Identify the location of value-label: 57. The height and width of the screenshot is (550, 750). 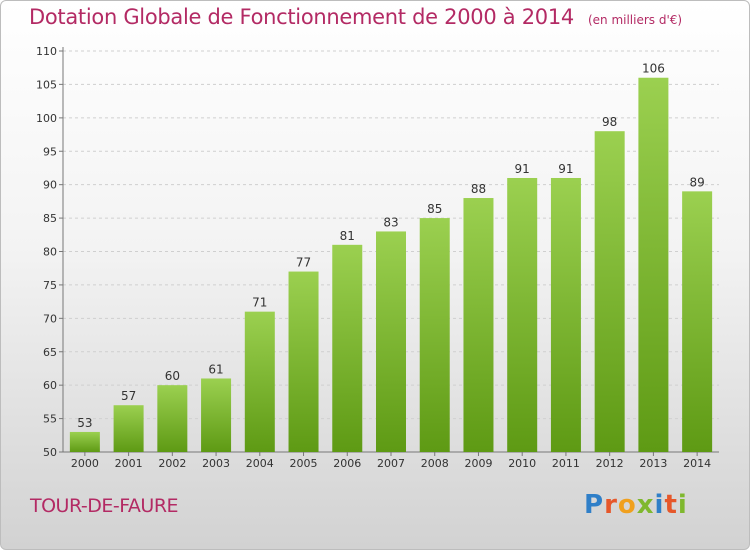
(128, 396).